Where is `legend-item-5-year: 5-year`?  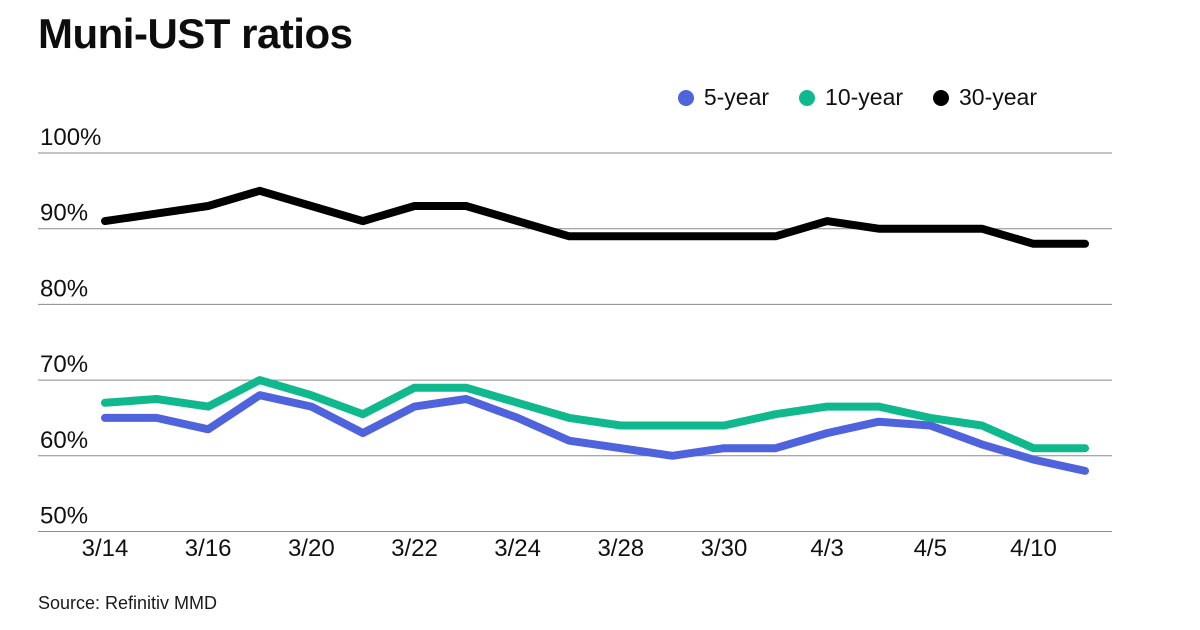 legend-item-5-year: 5-year is located at coordinates (723, 97).